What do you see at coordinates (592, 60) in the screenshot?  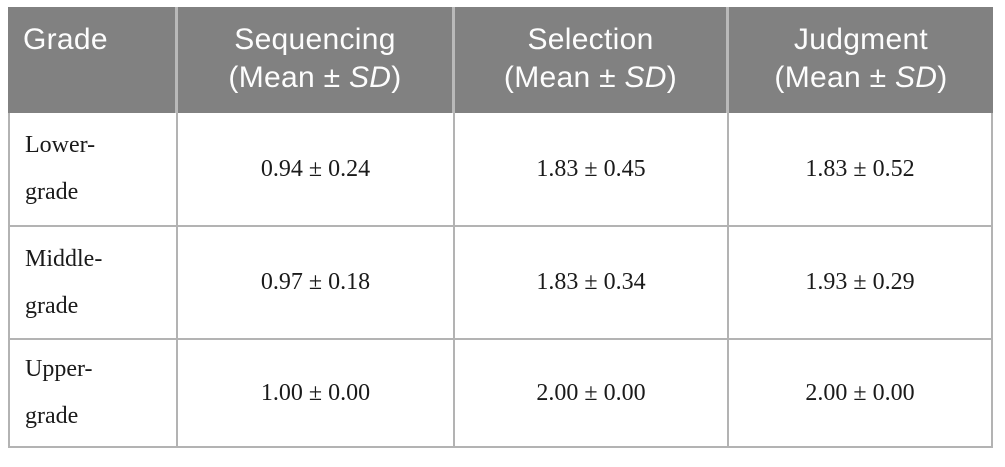 I see `header-cell-selection: Selection (Mean ± SD)` at bounding box center [592, 60].